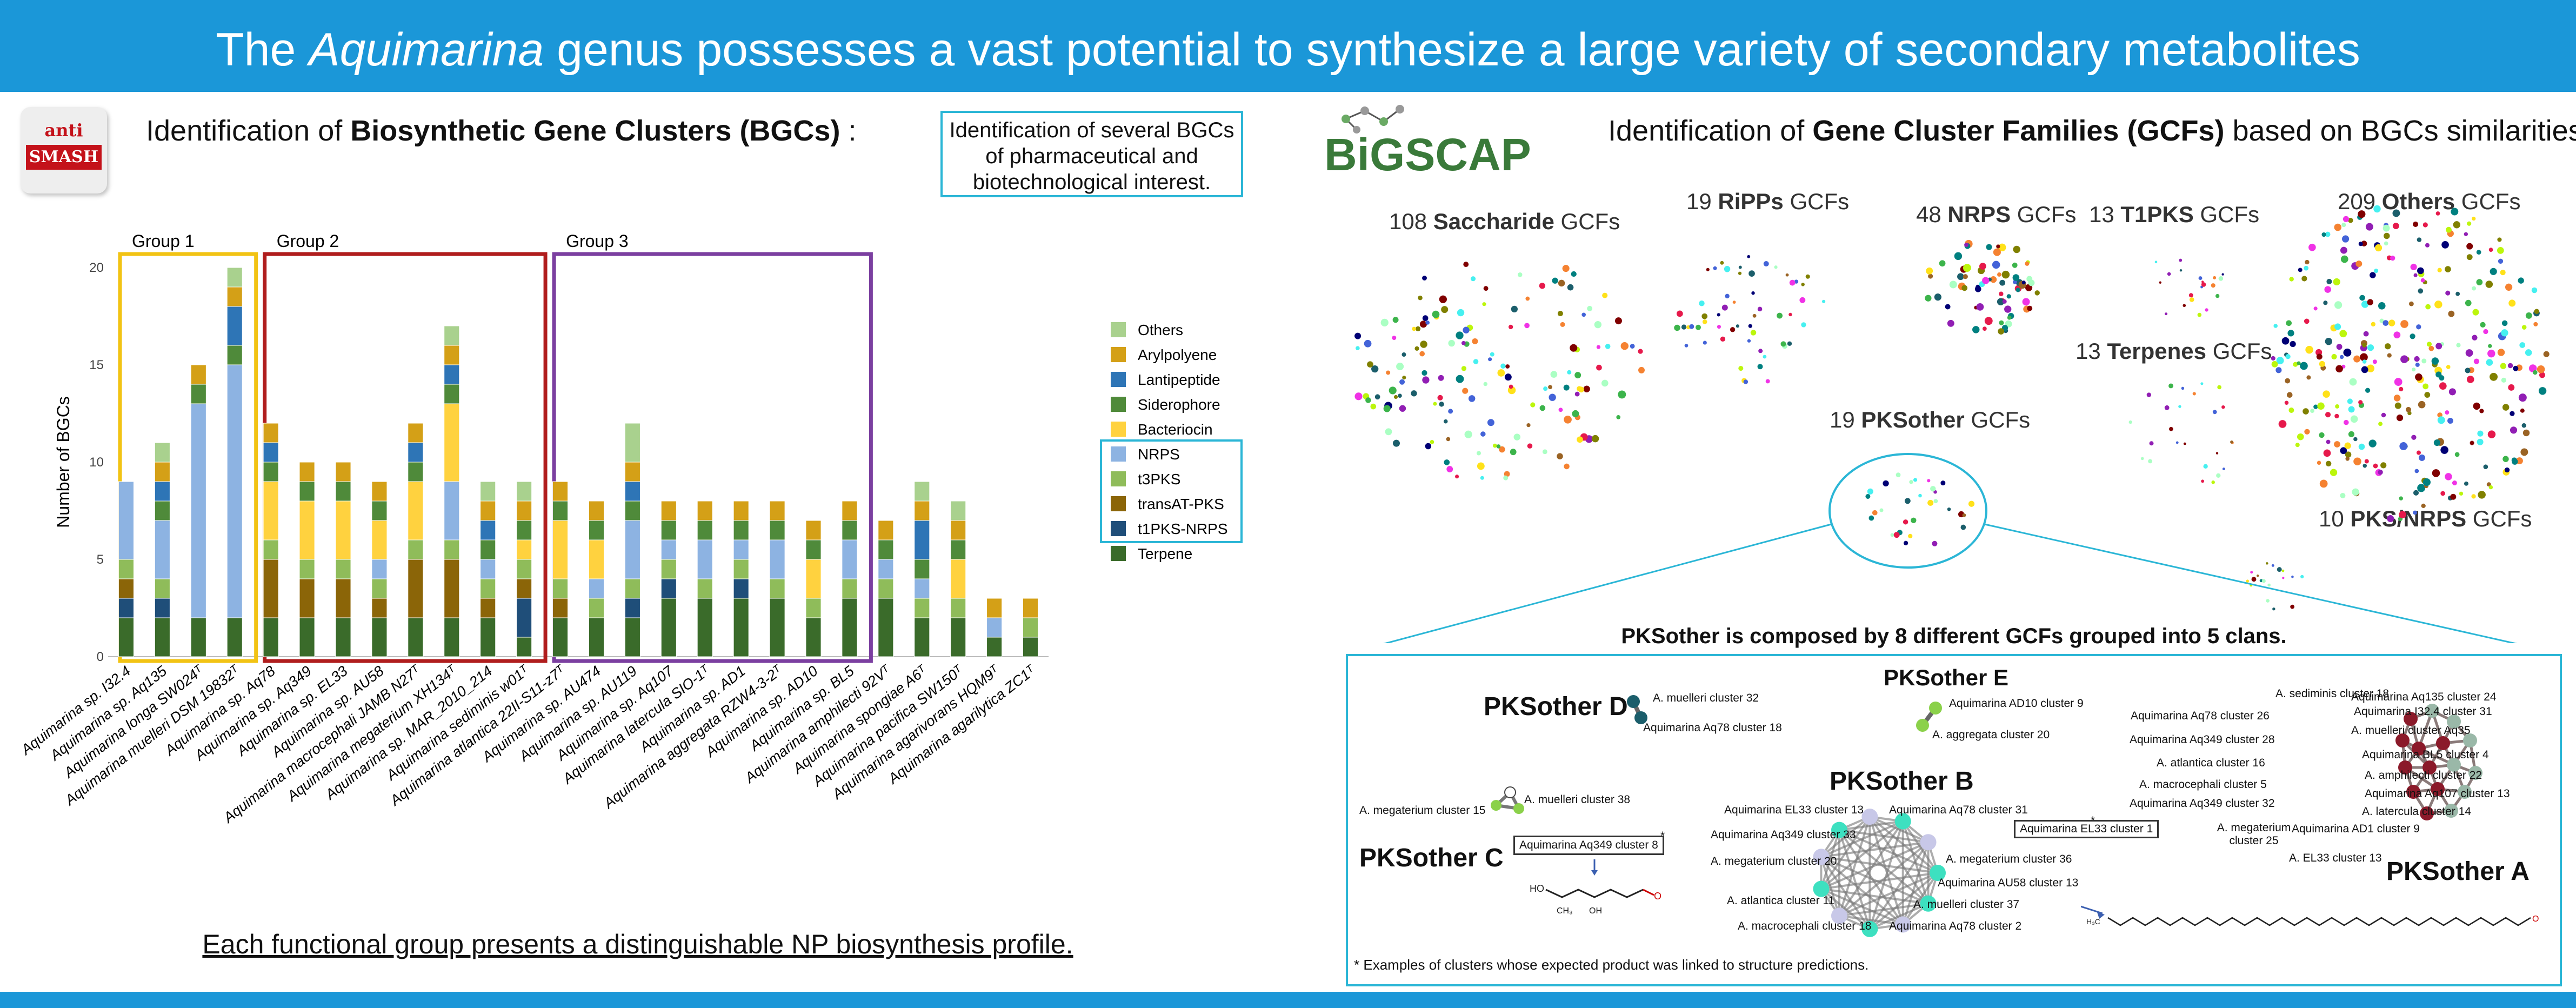 This screenshot has width=2576, height=1008. What do you see at coordinates (1886, 875) in the screenshot?
I see `clan-b-edge` at bounding box center [1886, 875].